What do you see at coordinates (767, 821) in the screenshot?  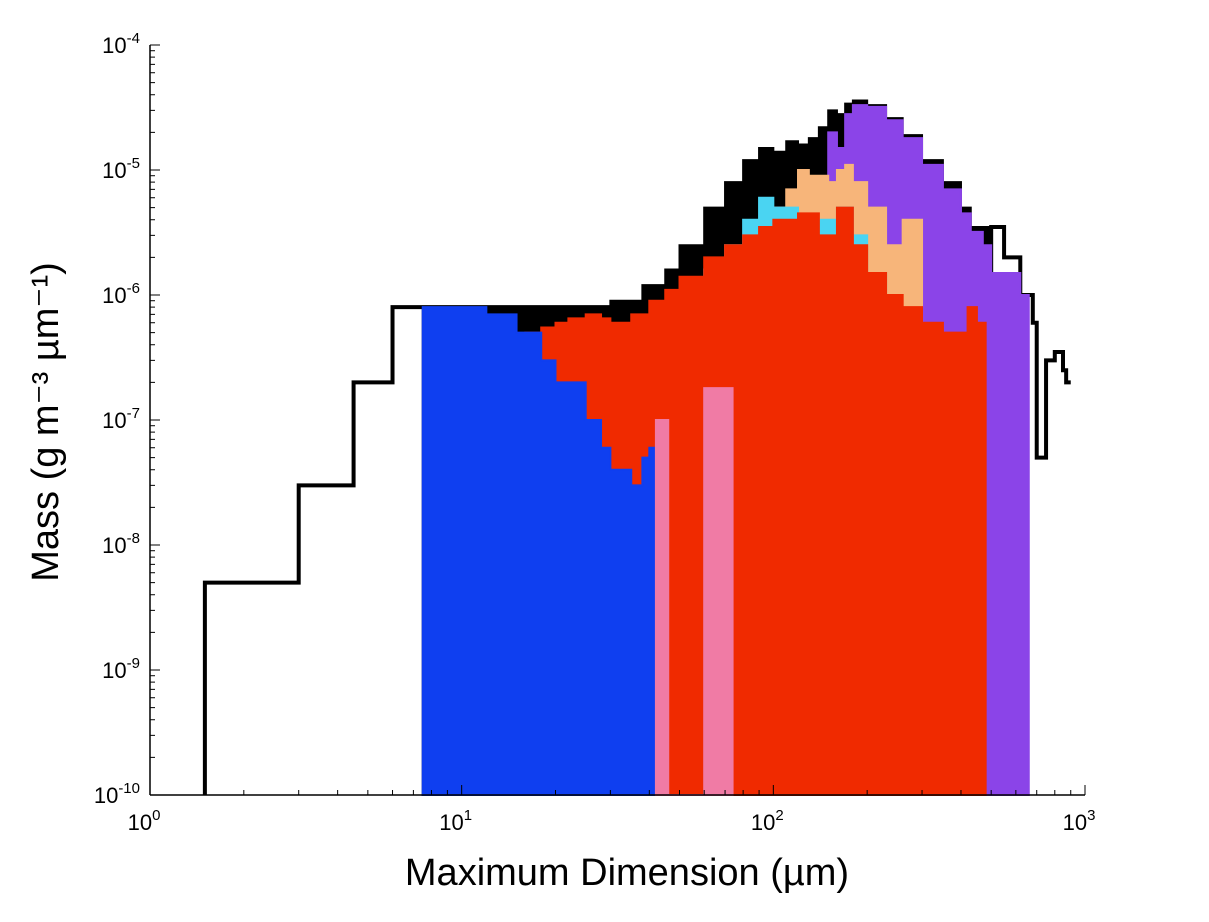 I see `x-tick-label: 10²` at bounding box center [767, 821].